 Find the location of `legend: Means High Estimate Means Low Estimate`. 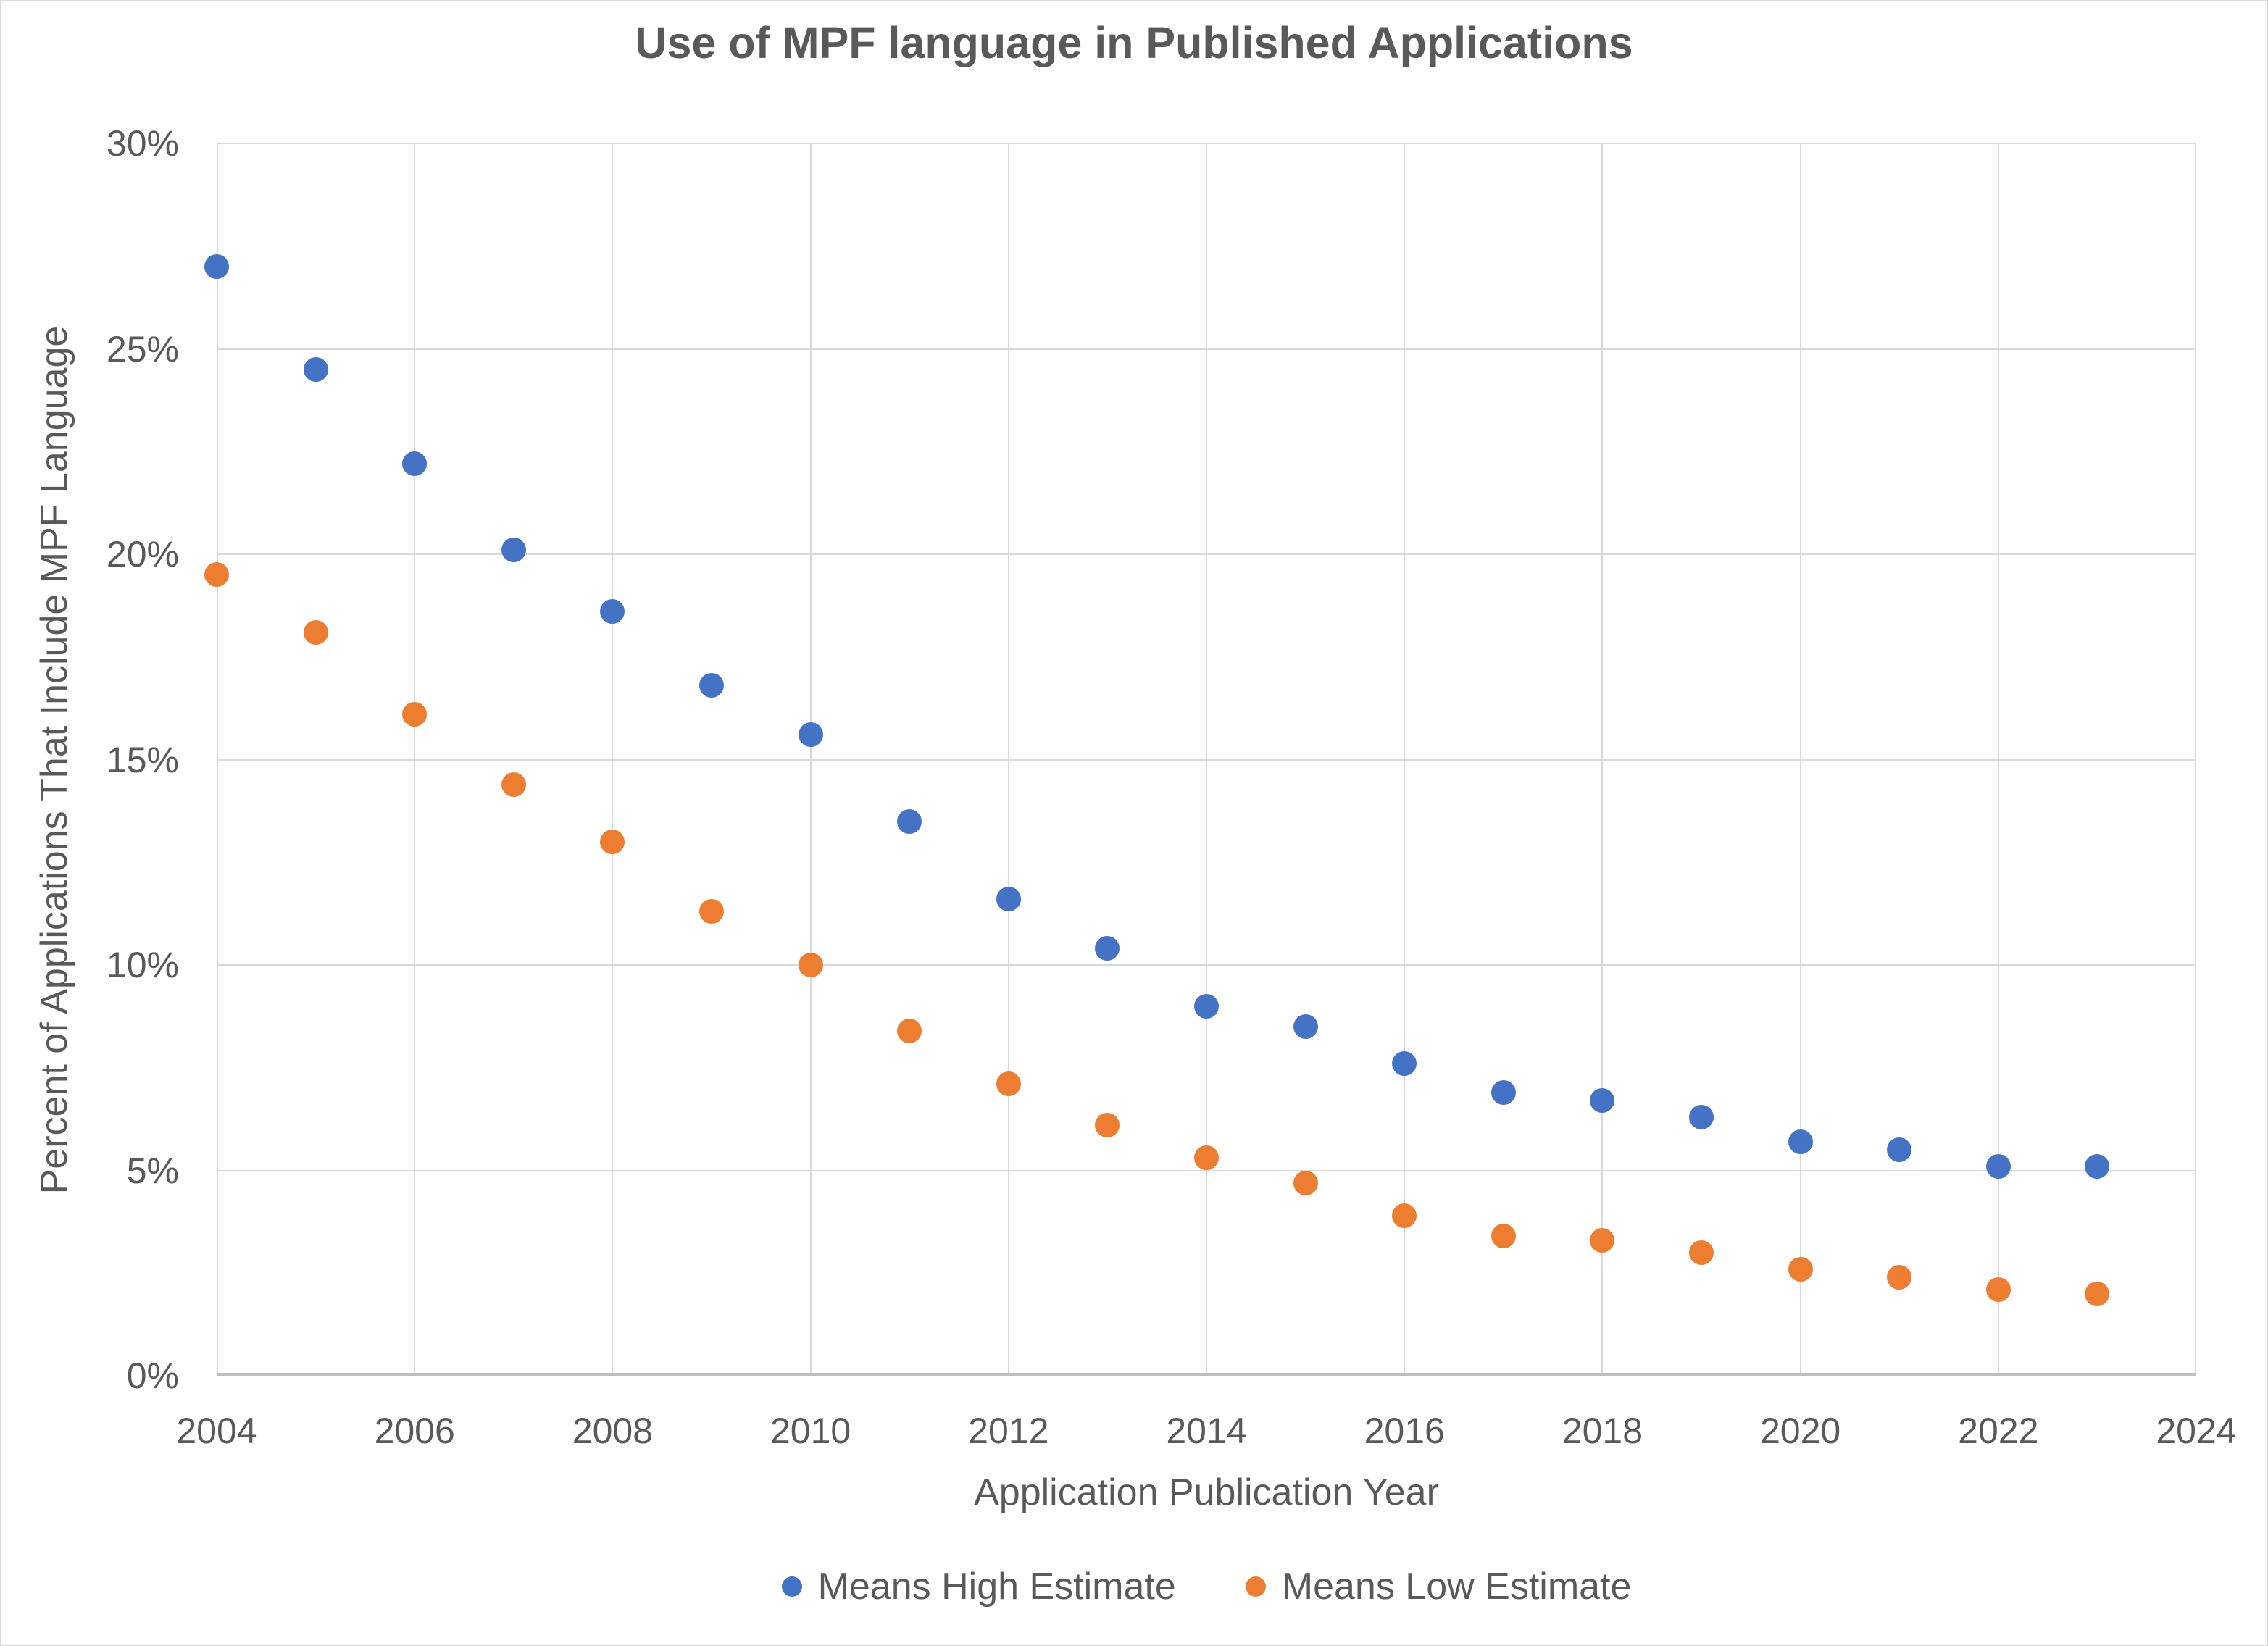

legend: Means High Estimate Means Low Estimate is located at coordinates (1206, 1586).